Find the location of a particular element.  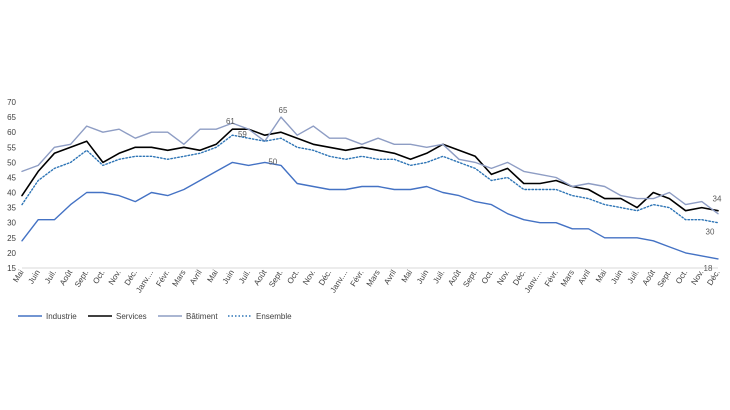

y-tick-label: 20 is located at coordinates (11, 253).